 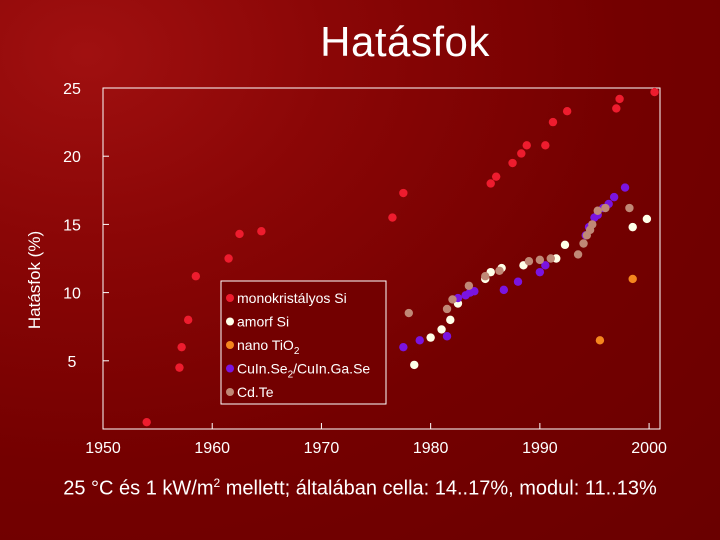 I want to click on legend-label-4: Cd.Te, so click(x=255, y=392).